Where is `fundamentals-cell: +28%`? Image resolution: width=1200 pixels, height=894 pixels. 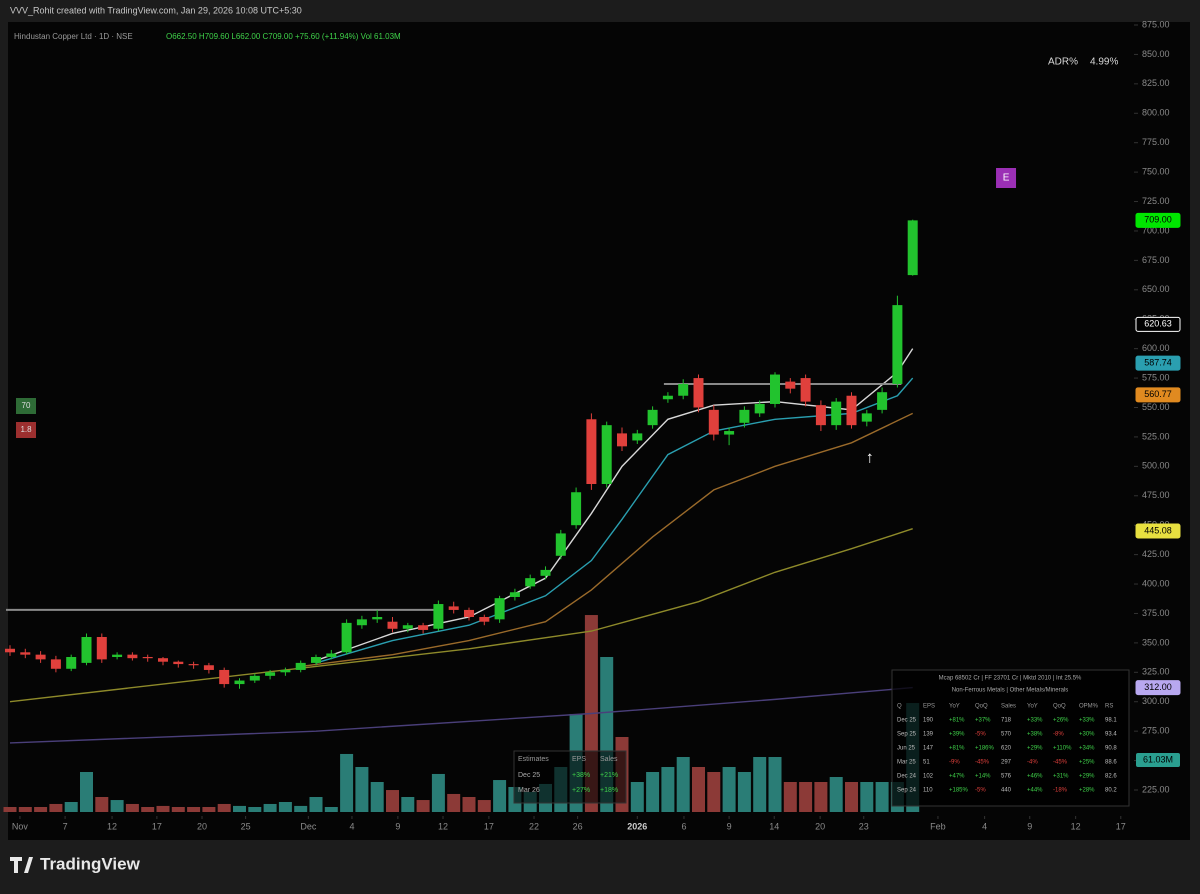
fundamentals-cell: +28% is located at coordinates (1087, 791).